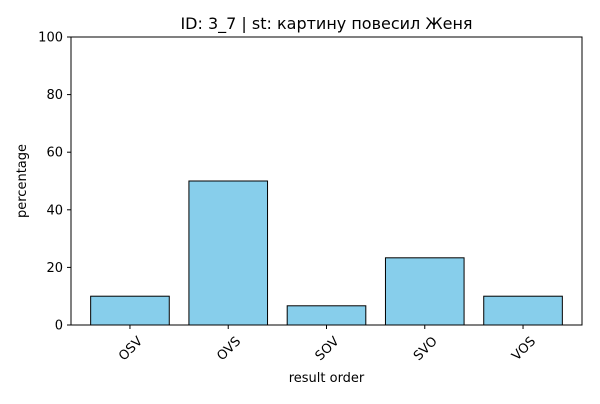 The width and height of the screenshot is (600, 404). I want to click on y-tick-label: 40, so click(54, 210).